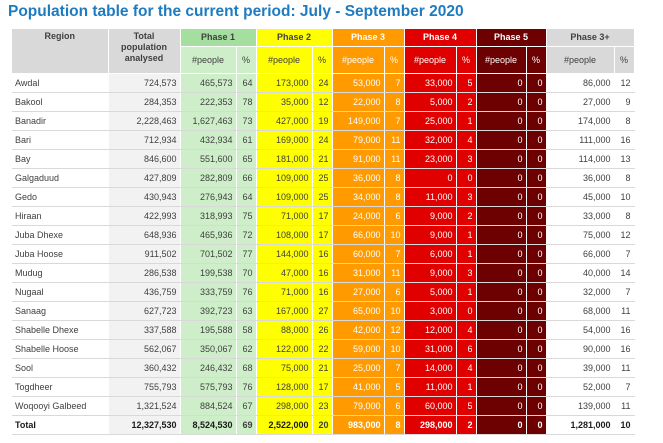  Describe the element at coordinates (60, 311) in the screenshot. I see `region-cell: Sanaag` at that location.